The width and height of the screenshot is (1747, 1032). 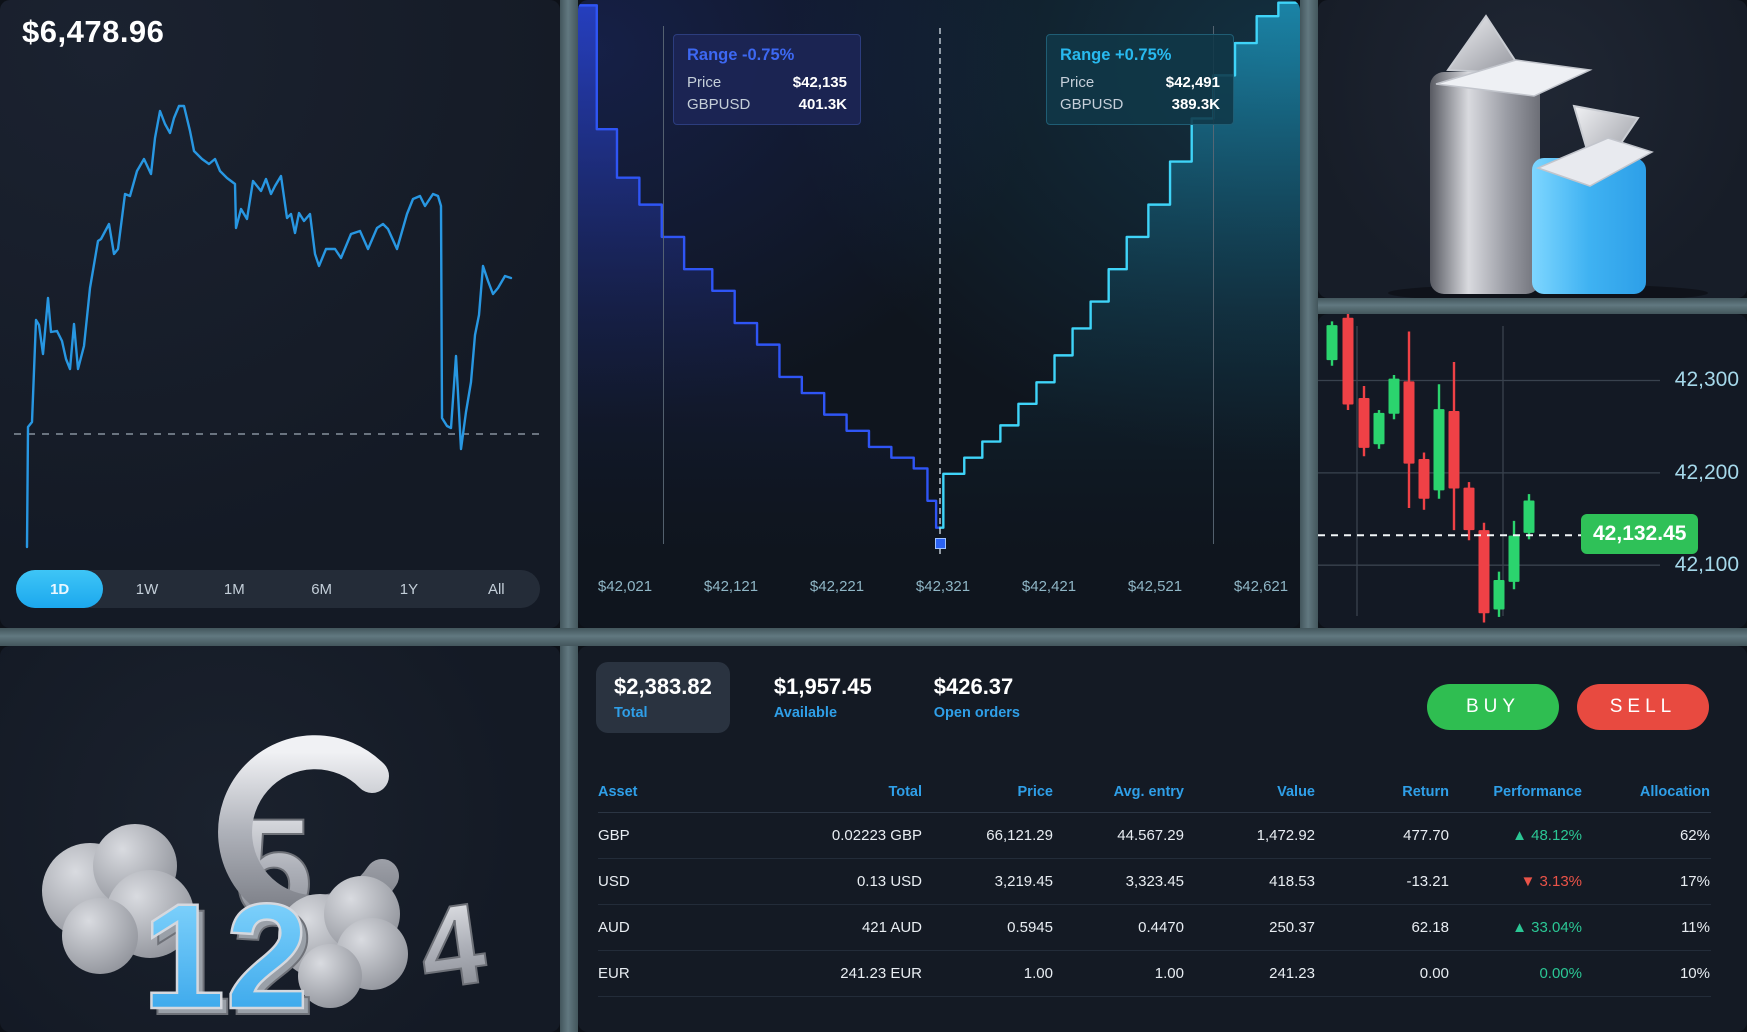 What do you see at coordinates (1049, 586) in the screenshot?
I see `depth-price-label: $42,421` at bounding box center [1049, 586].